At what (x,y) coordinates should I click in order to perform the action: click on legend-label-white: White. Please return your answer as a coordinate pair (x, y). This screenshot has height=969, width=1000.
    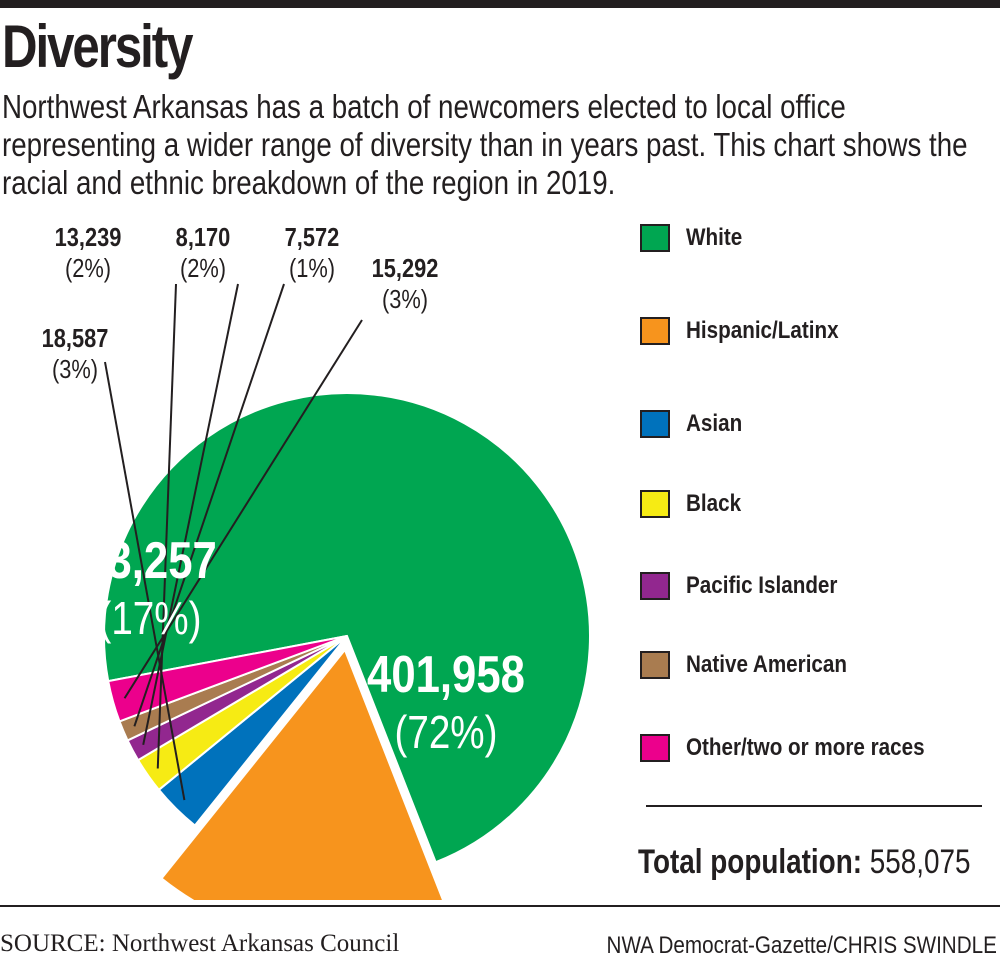
    Looking at the image, I should click on (714, 237).